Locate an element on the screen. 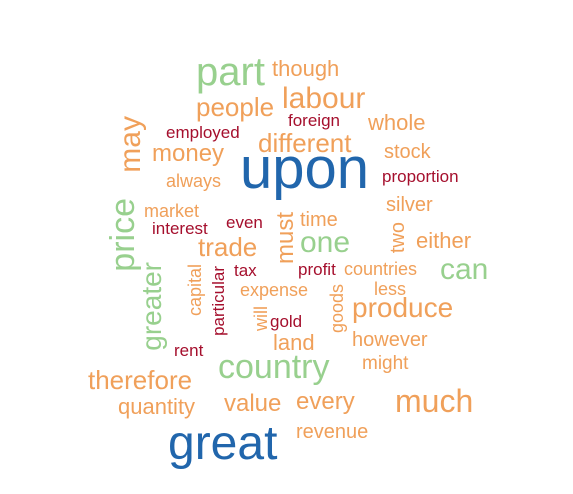 The height and width of the screenshot is (494, 573). word-land: land is located at coordinates (294, 342).